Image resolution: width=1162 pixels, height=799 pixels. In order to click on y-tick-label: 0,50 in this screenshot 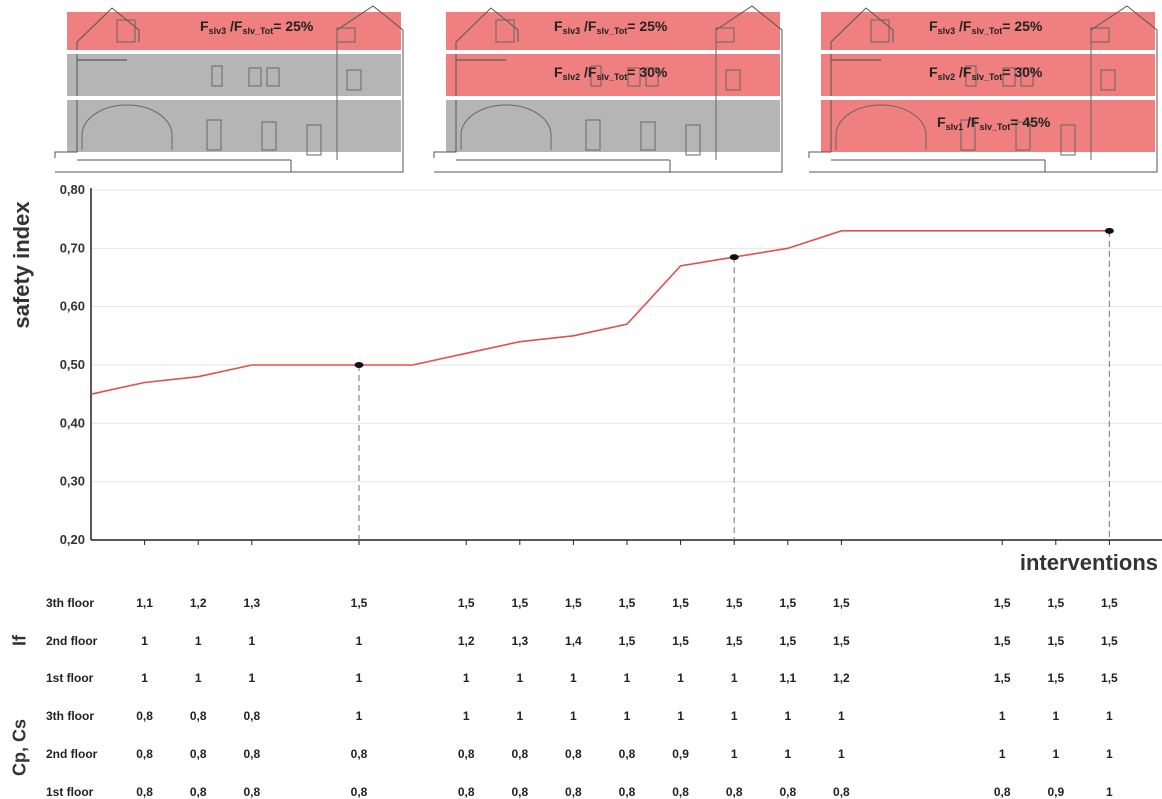, I will do `click(72, 364)`.